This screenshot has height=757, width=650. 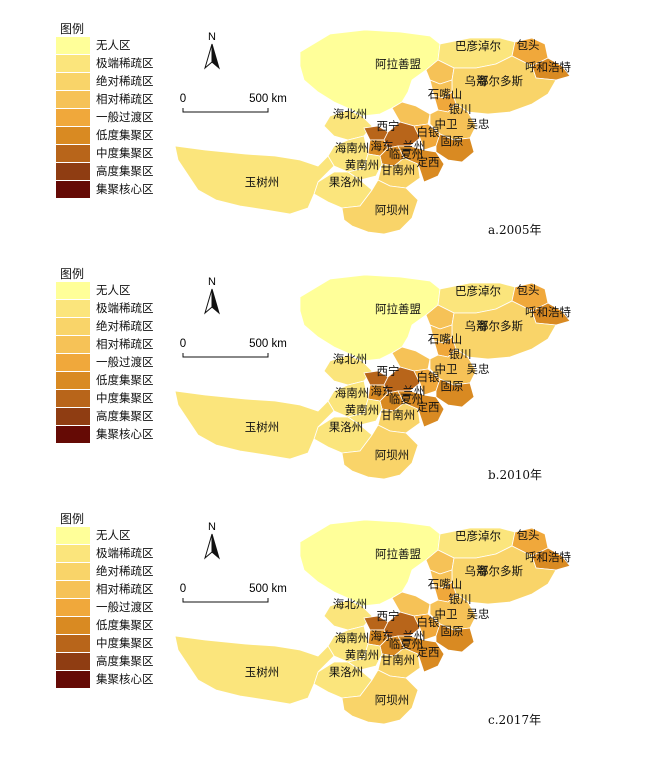 What do you see at coordinates (215, 56) in the screenshot?
I see `north-arrow-icon` at bounding box center [215, 56].